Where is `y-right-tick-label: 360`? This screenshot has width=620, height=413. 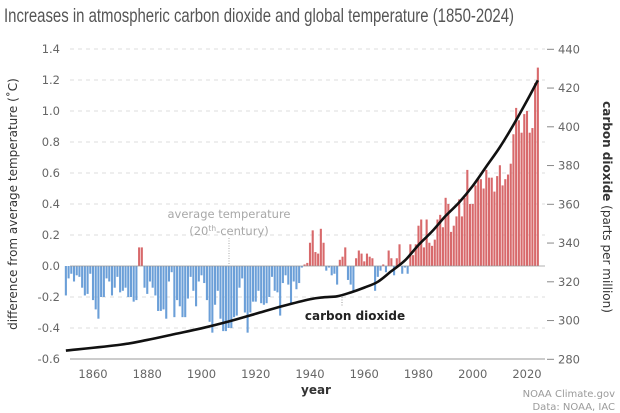
y-right-tick-label: 360 is located at coordinates (569, 204).